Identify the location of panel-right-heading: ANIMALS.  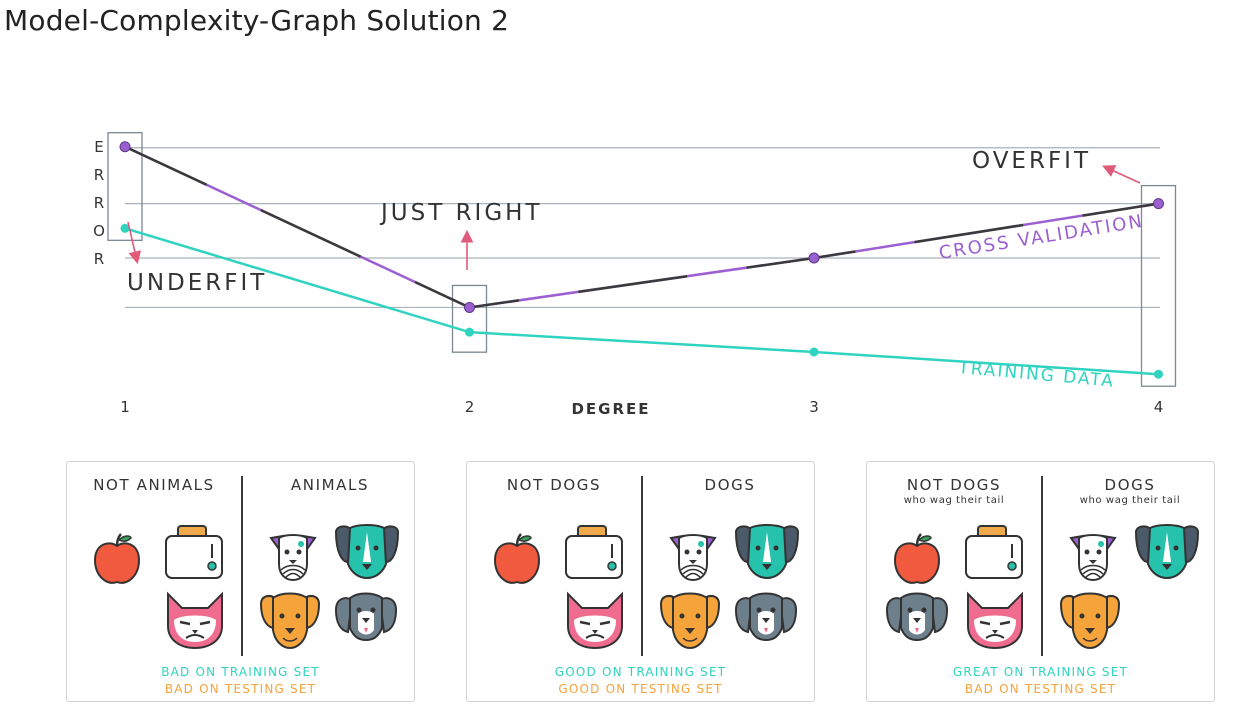
(330, 485).